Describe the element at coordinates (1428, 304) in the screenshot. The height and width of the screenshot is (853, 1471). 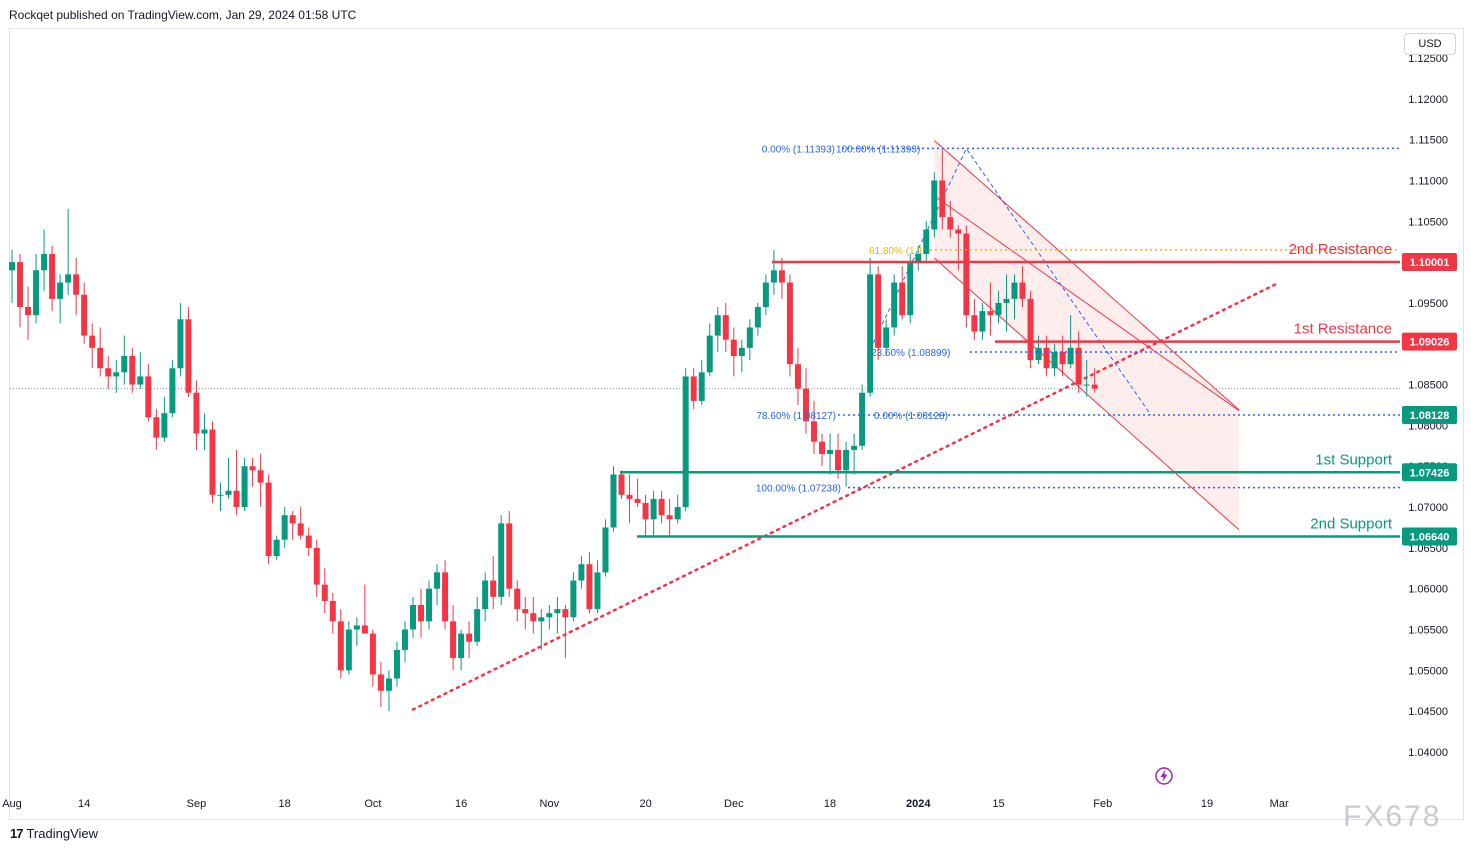
I see `y-axis-tick: 1.09500` at that location.